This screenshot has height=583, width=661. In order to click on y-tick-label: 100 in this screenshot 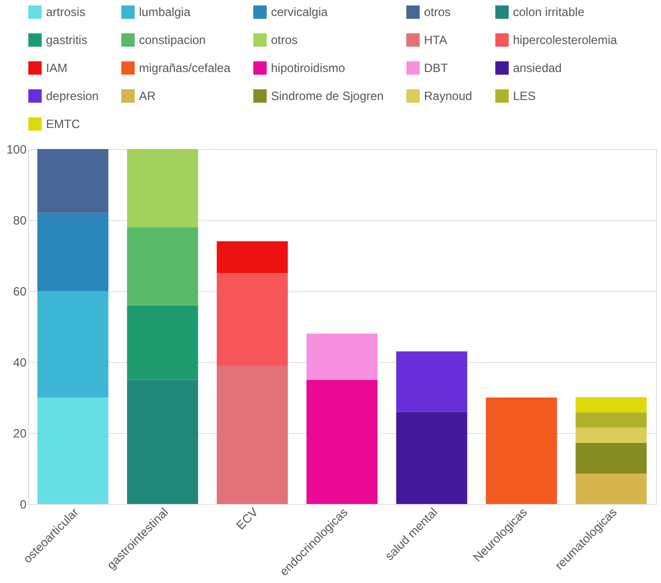, I will do `click(16, 149)`.